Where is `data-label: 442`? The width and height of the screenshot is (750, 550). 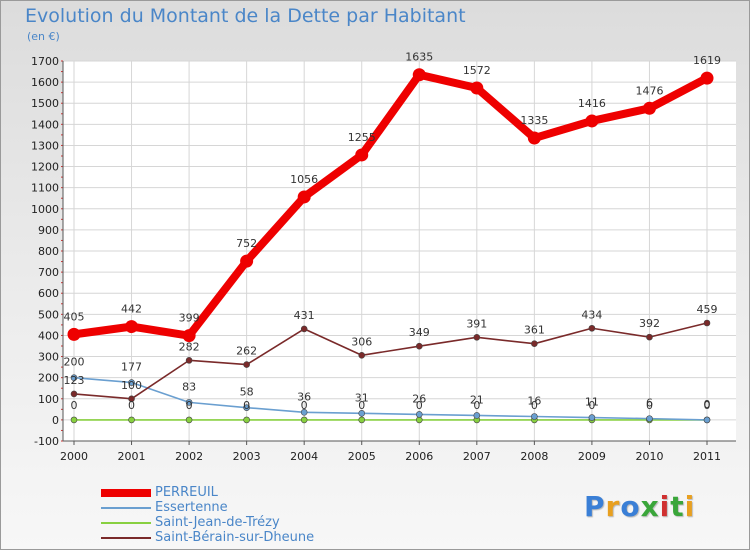 data-label: 442 is located at coordinates (131, 309).